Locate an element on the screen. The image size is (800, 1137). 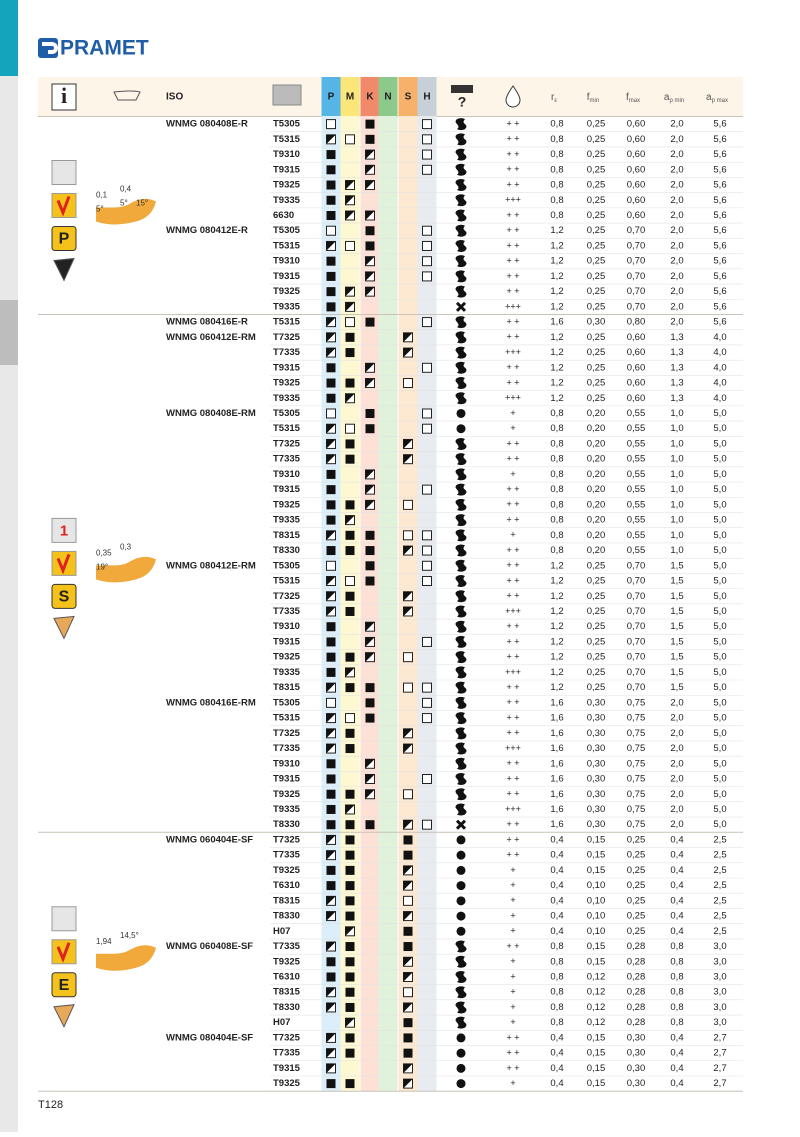
value: 3,0 is located at coordinates (719, 1022).